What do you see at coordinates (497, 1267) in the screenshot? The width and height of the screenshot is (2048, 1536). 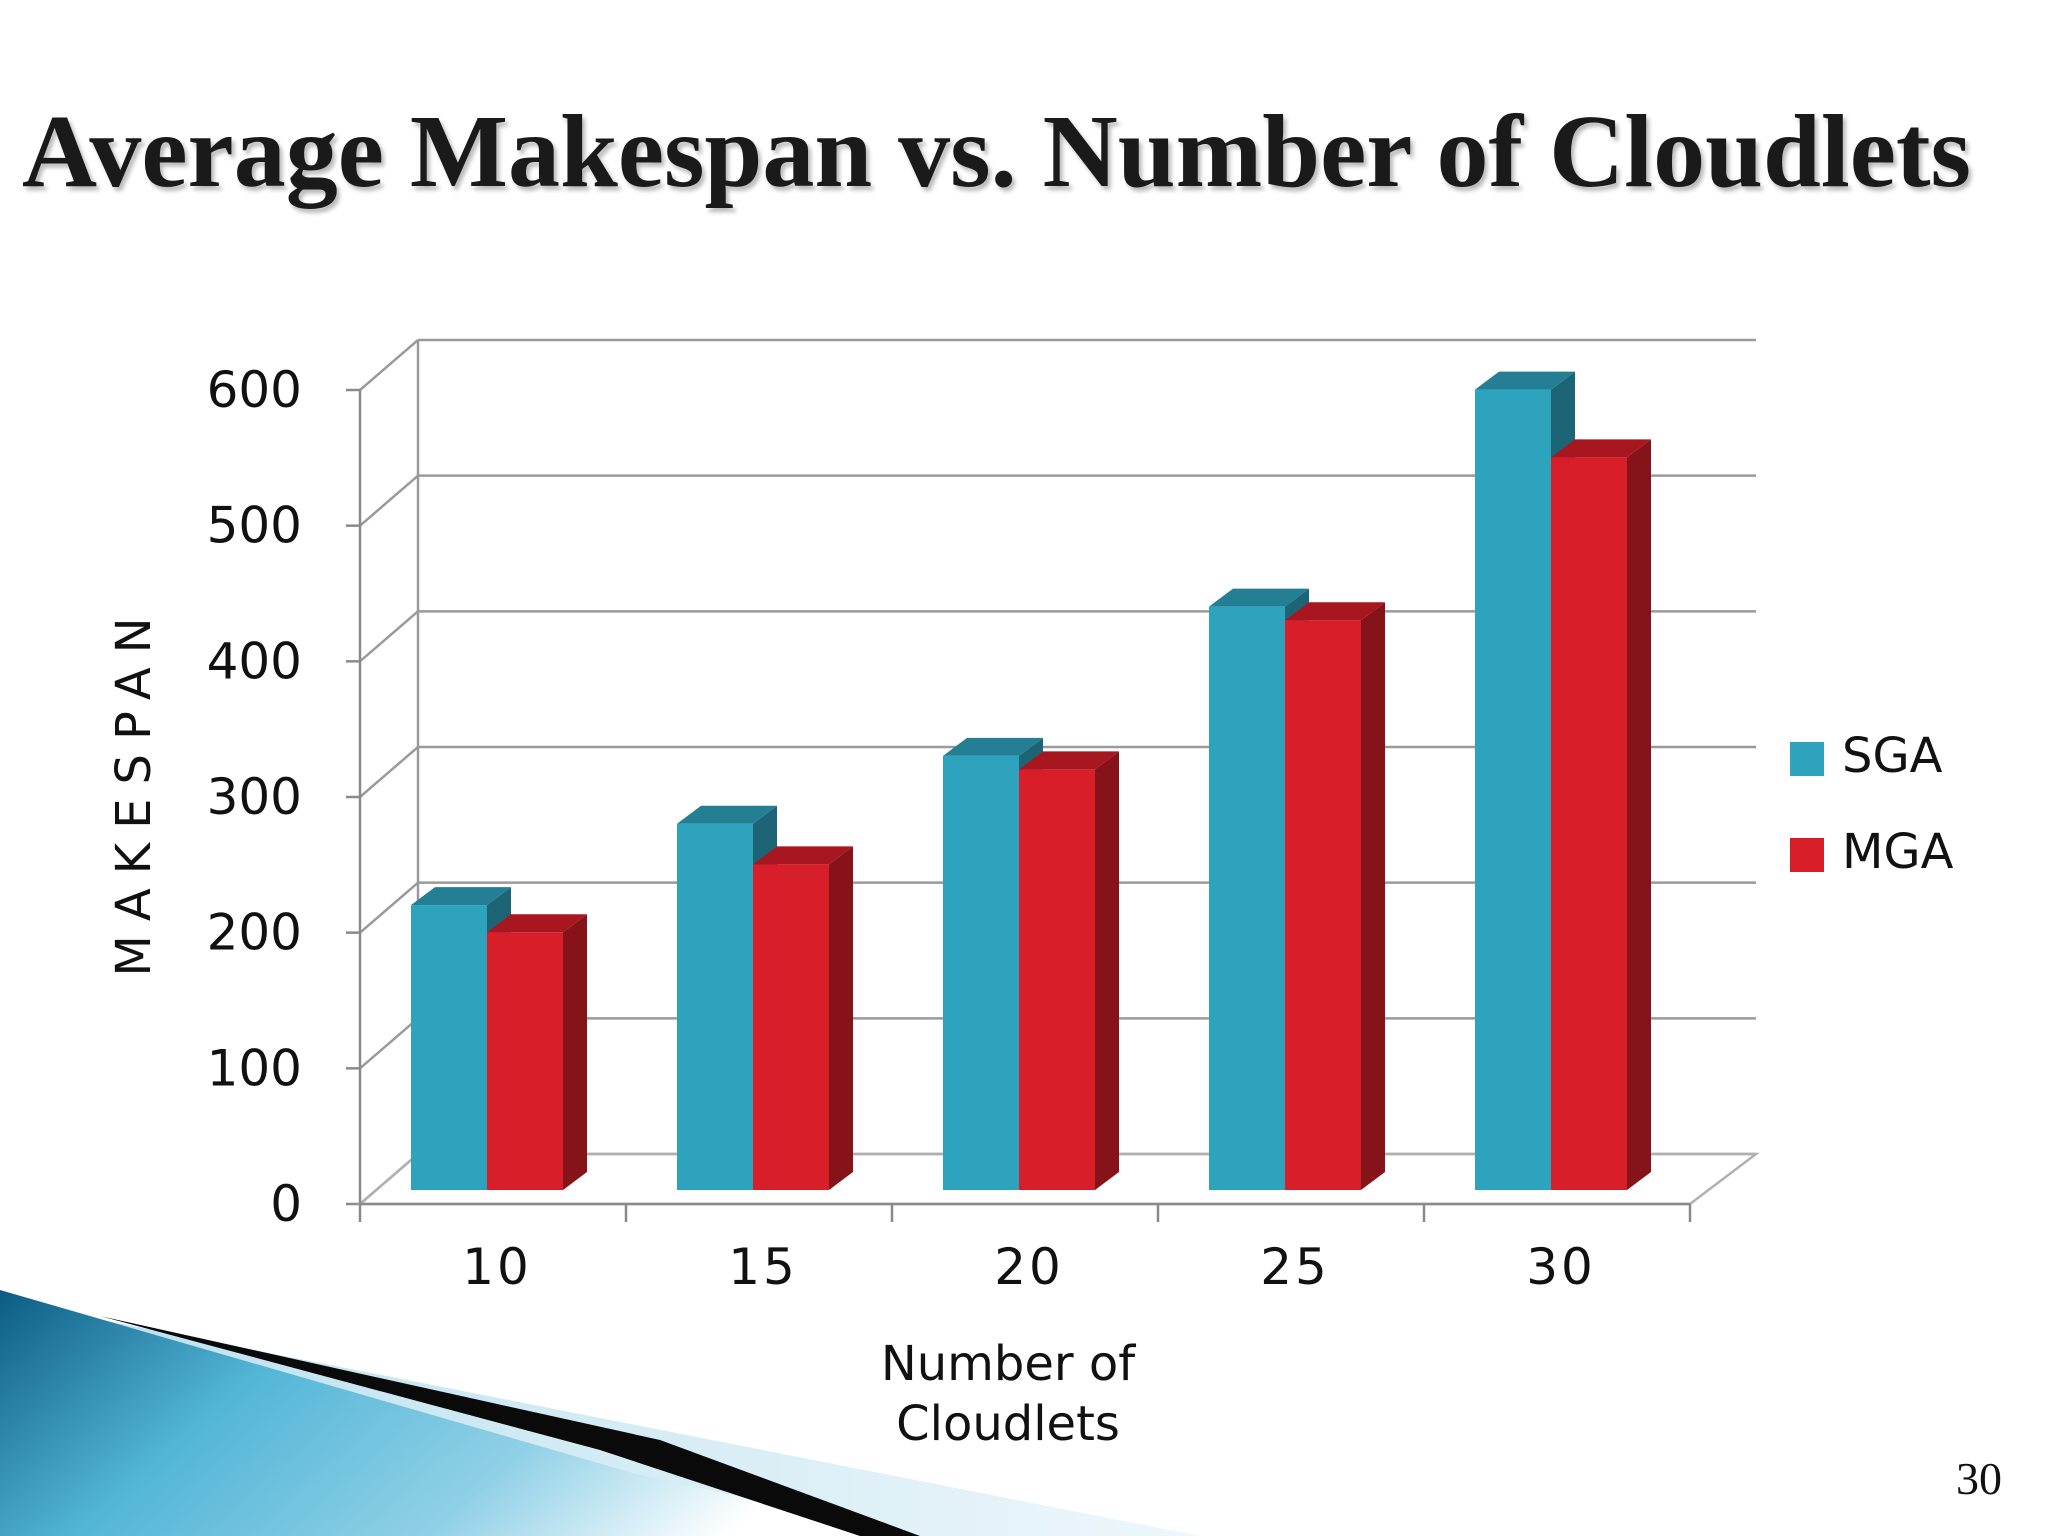 I see `x-tick-label: 10` at bounding box center [497, 1267].